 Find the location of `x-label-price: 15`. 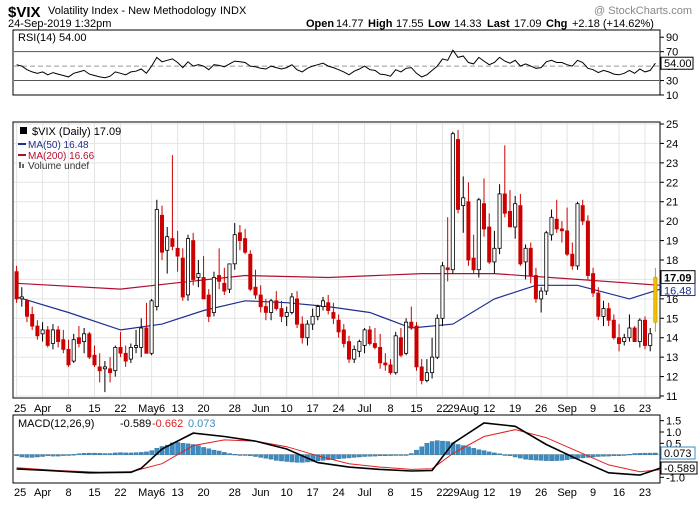

x-label-price: 15 is located at coordinates (416, 409).